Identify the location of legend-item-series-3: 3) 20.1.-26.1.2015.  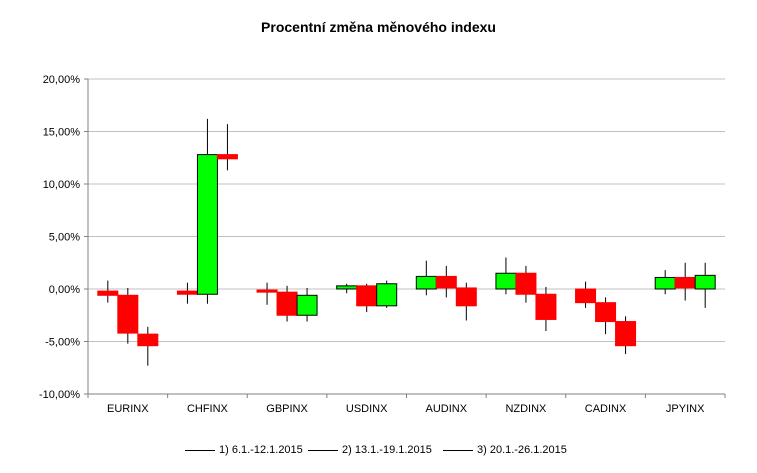
(505, 450).